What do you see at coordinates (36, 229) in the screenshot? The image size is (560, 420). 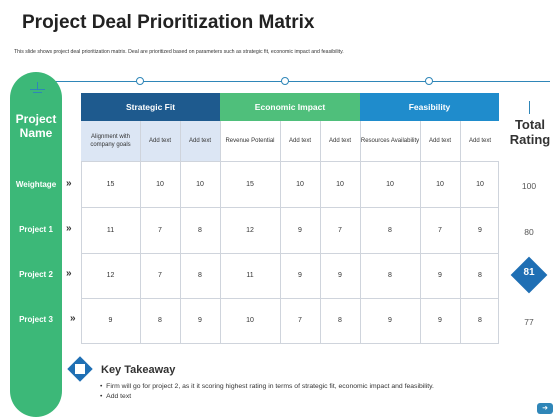 I see `row-label-project-1: Project 1` at bounding box center [36, 229].